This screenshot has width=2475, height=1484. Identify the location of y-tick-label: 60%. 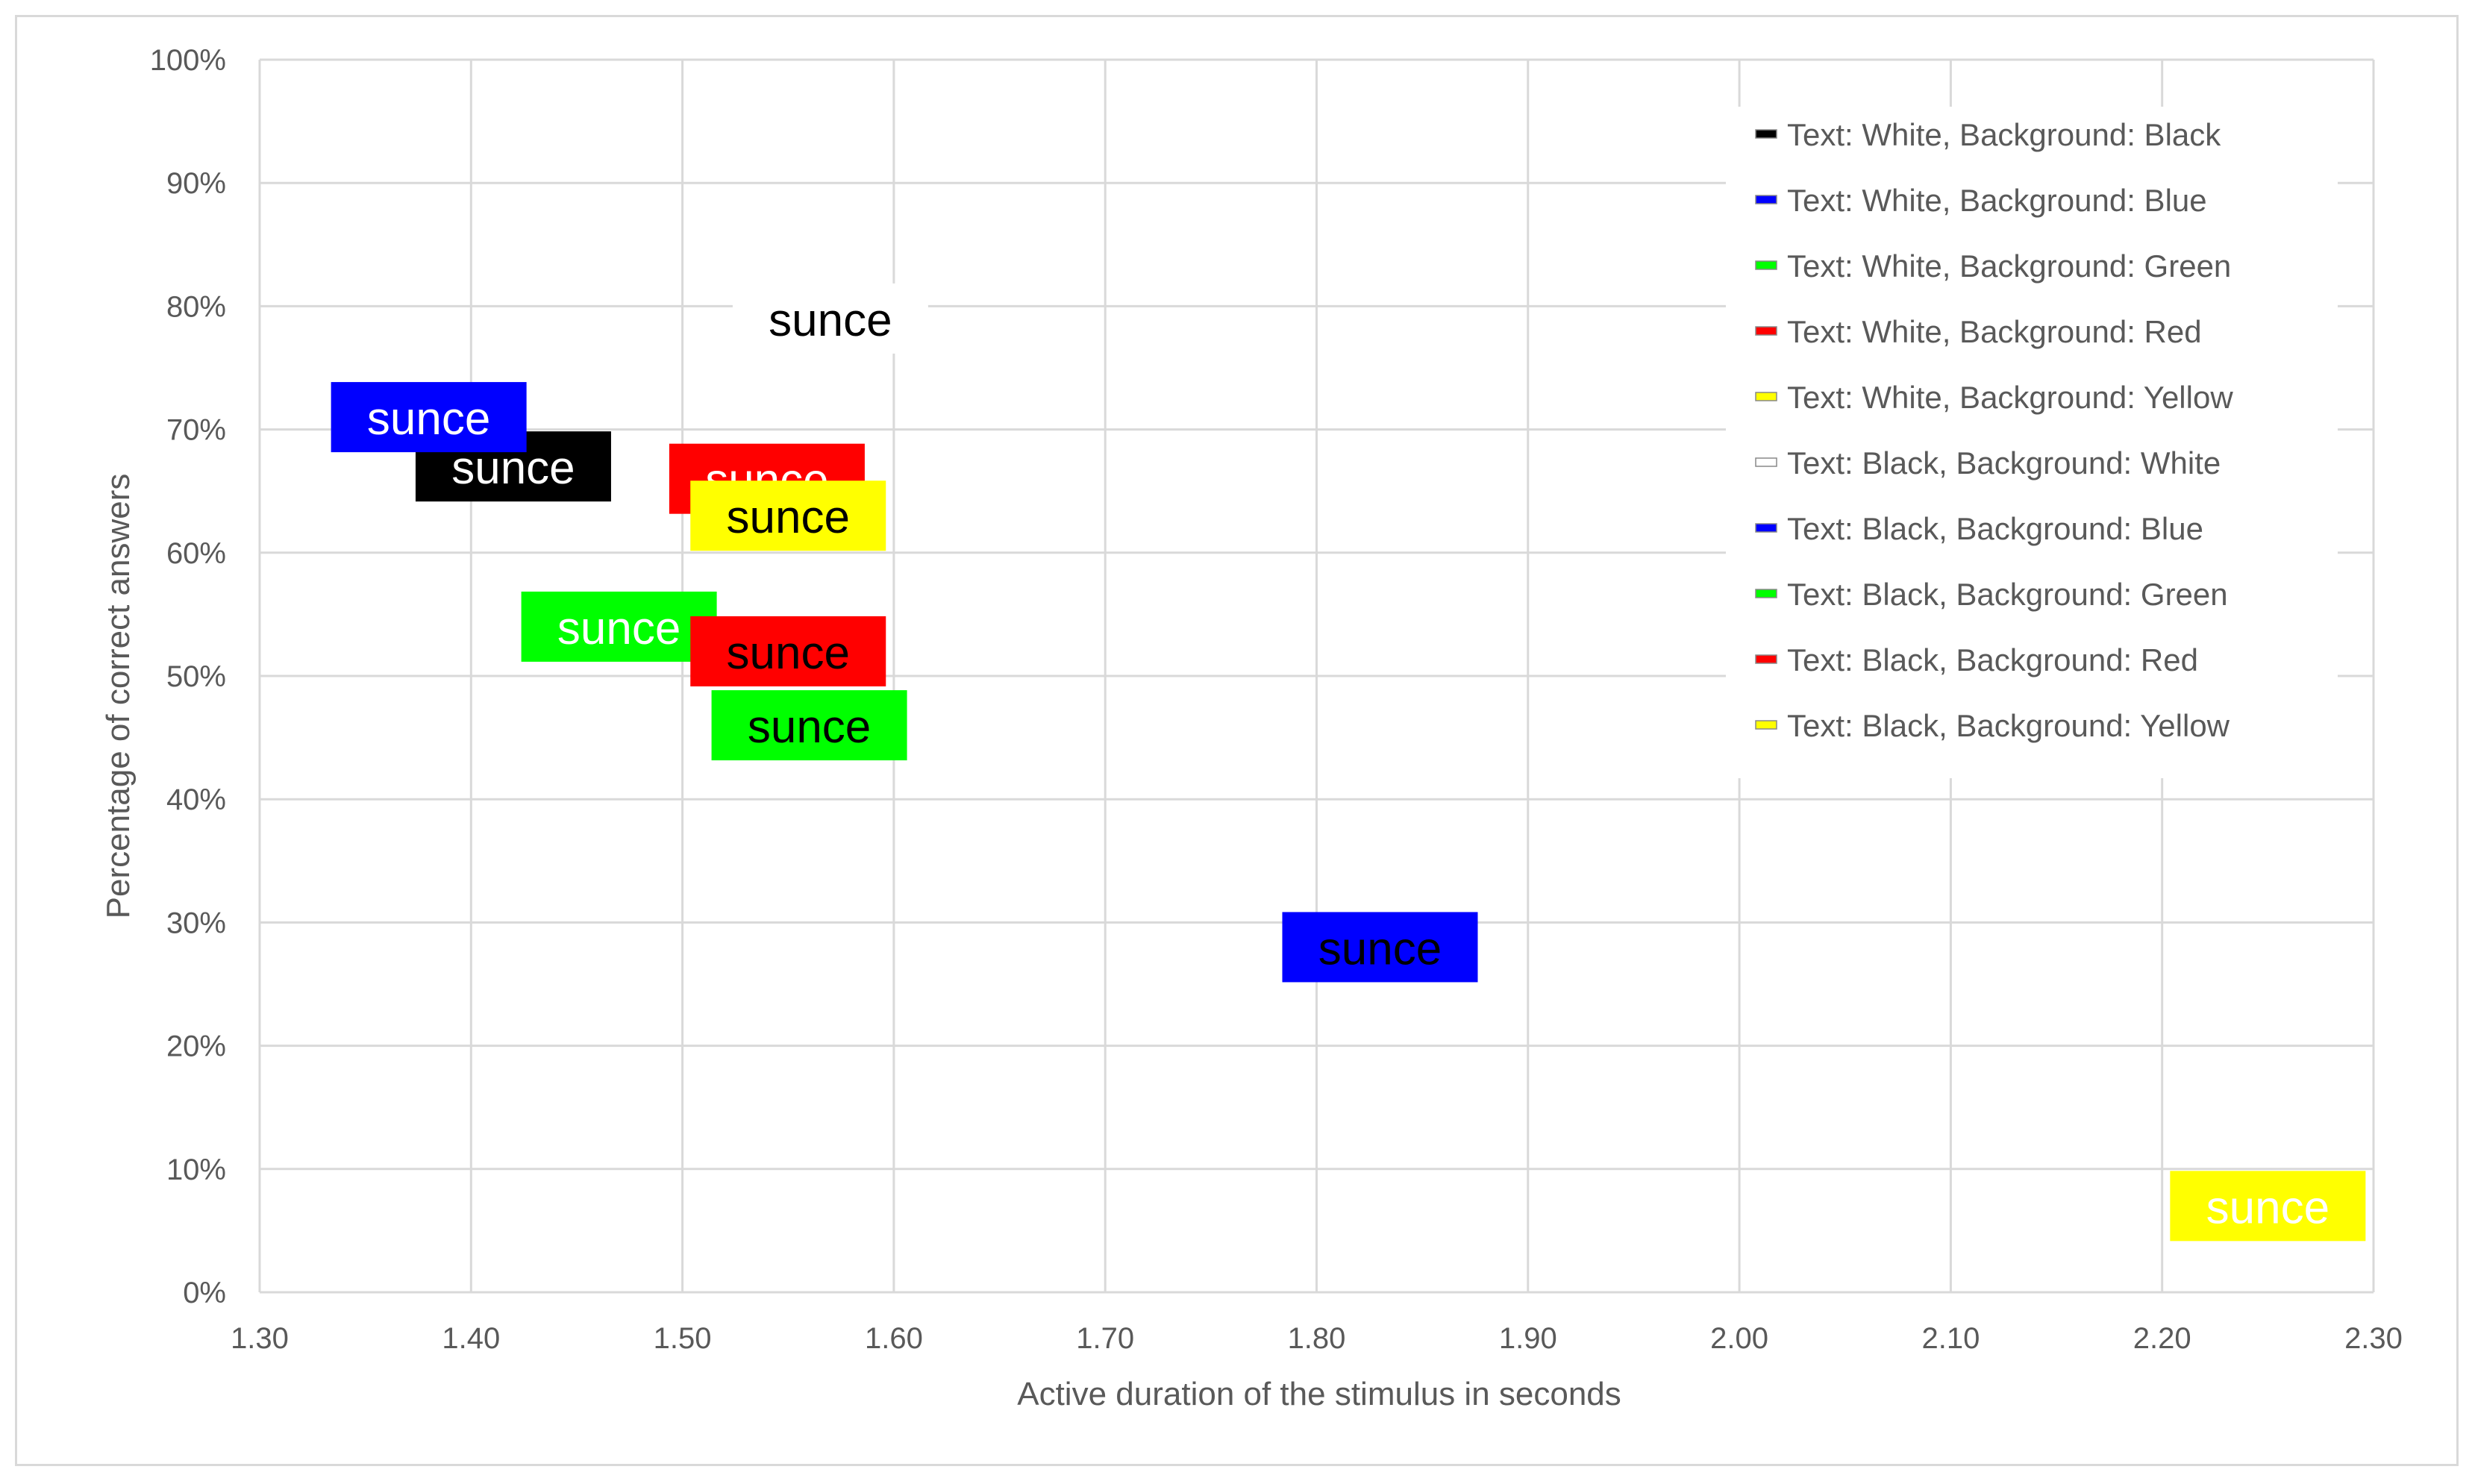
(196, 553).